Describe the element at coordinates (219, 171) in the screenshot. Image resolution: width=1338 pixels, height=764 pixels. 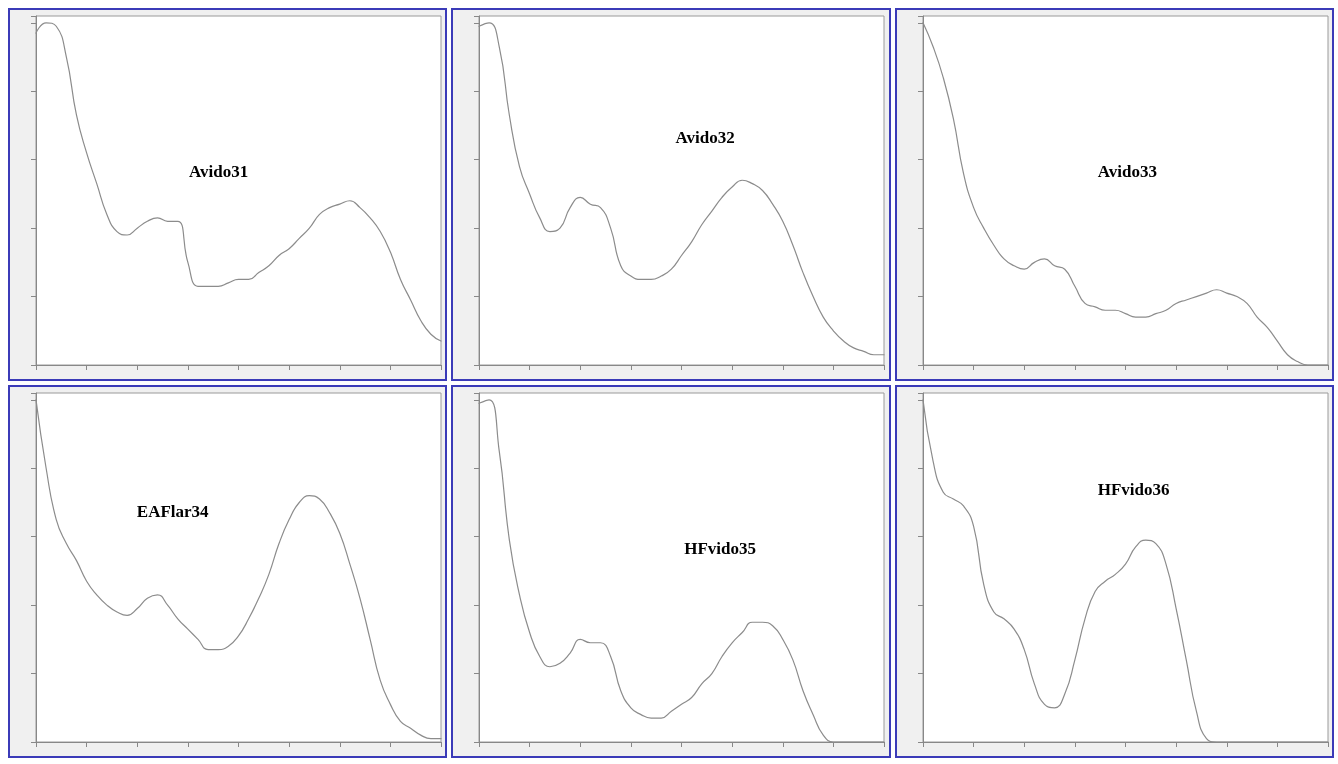
I see `text: Avido31` at that location.